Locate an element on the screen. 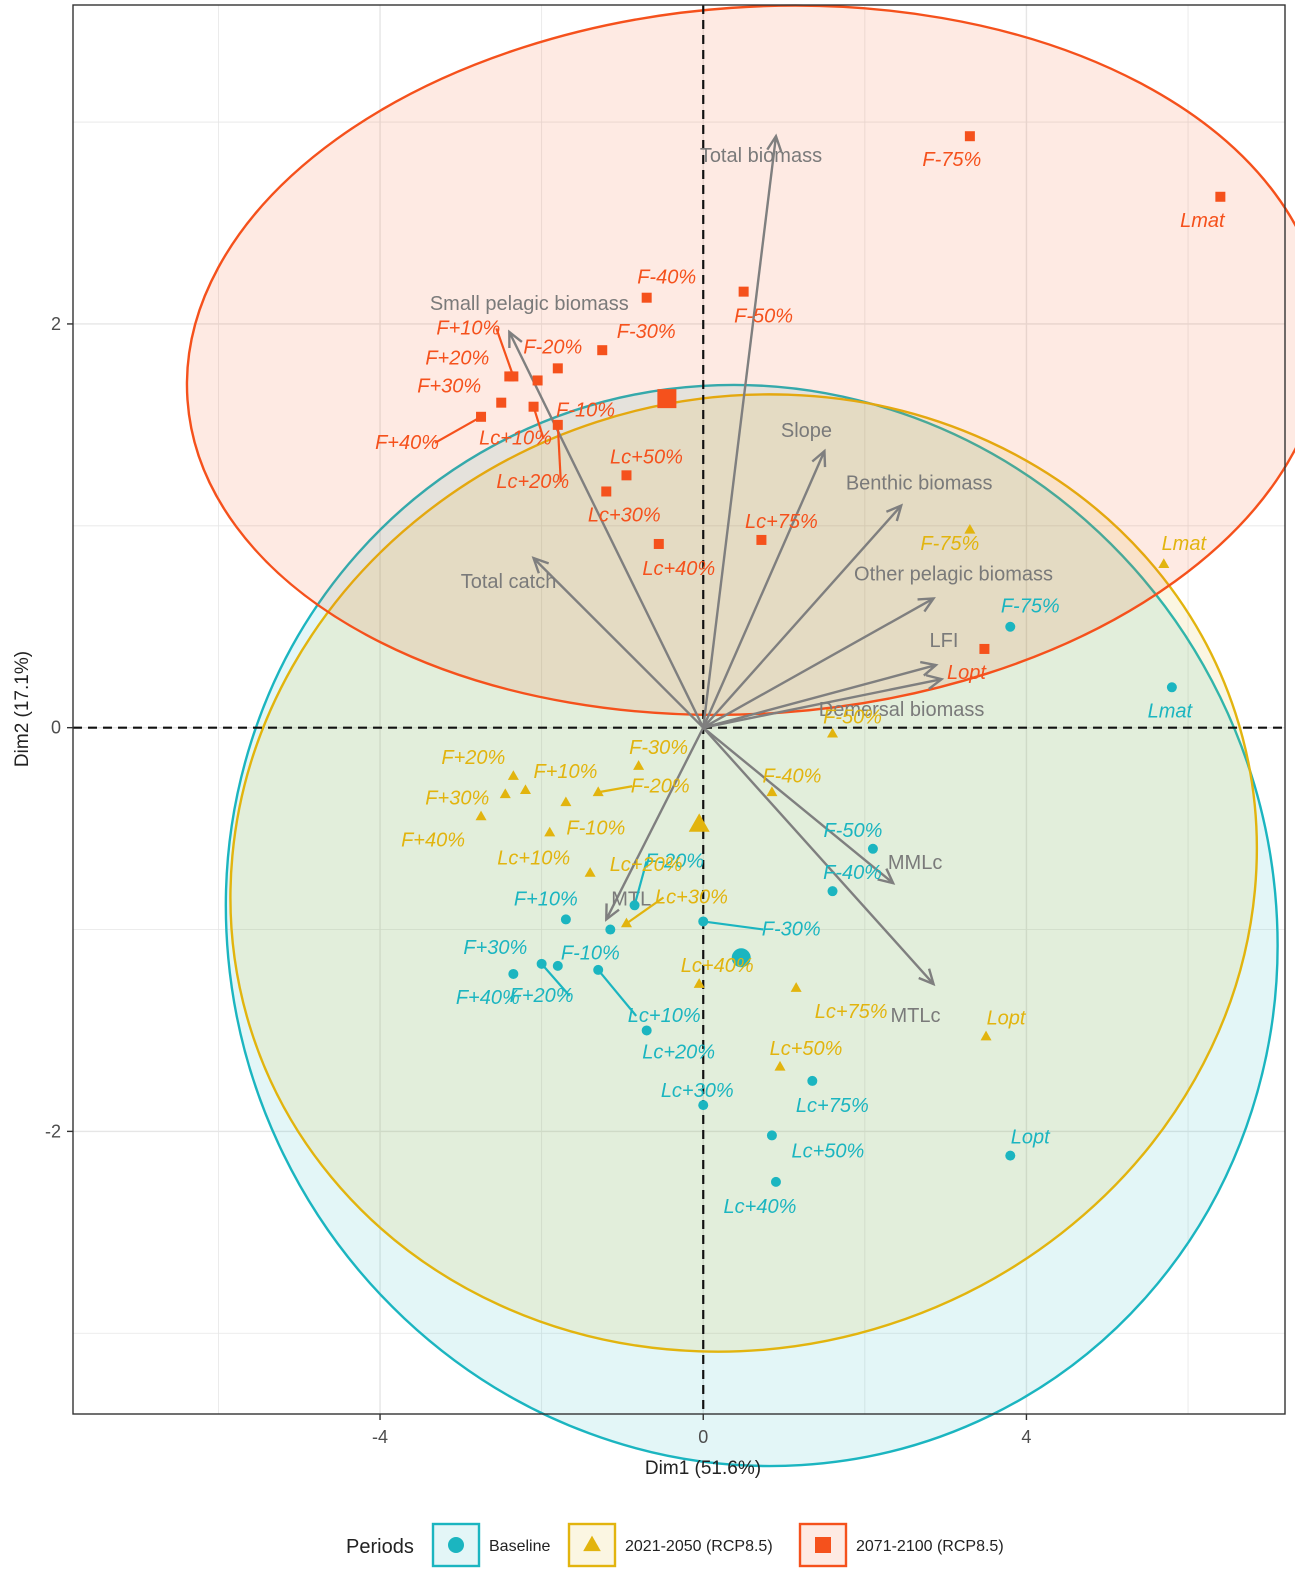 Image resolution: width=1295 pixels, height=1571 pixels. x-tick-label: 4 is located at coordinates (1026, 1437).